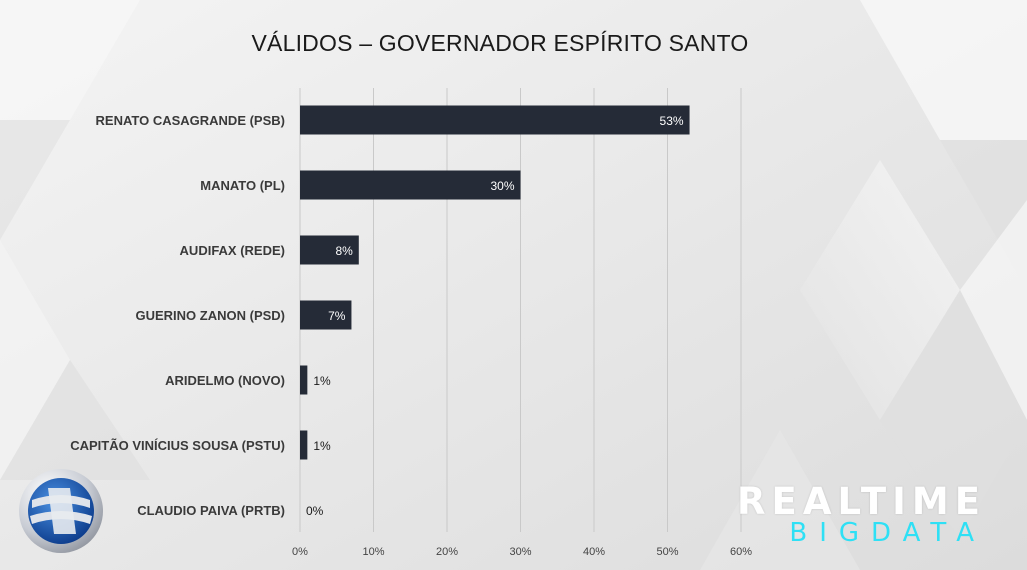 This screenshot has width=1027, height=570. Describe the element at coordinates (447, 552) in the screenshot. I see `x-tick-label: 20%` at that location.